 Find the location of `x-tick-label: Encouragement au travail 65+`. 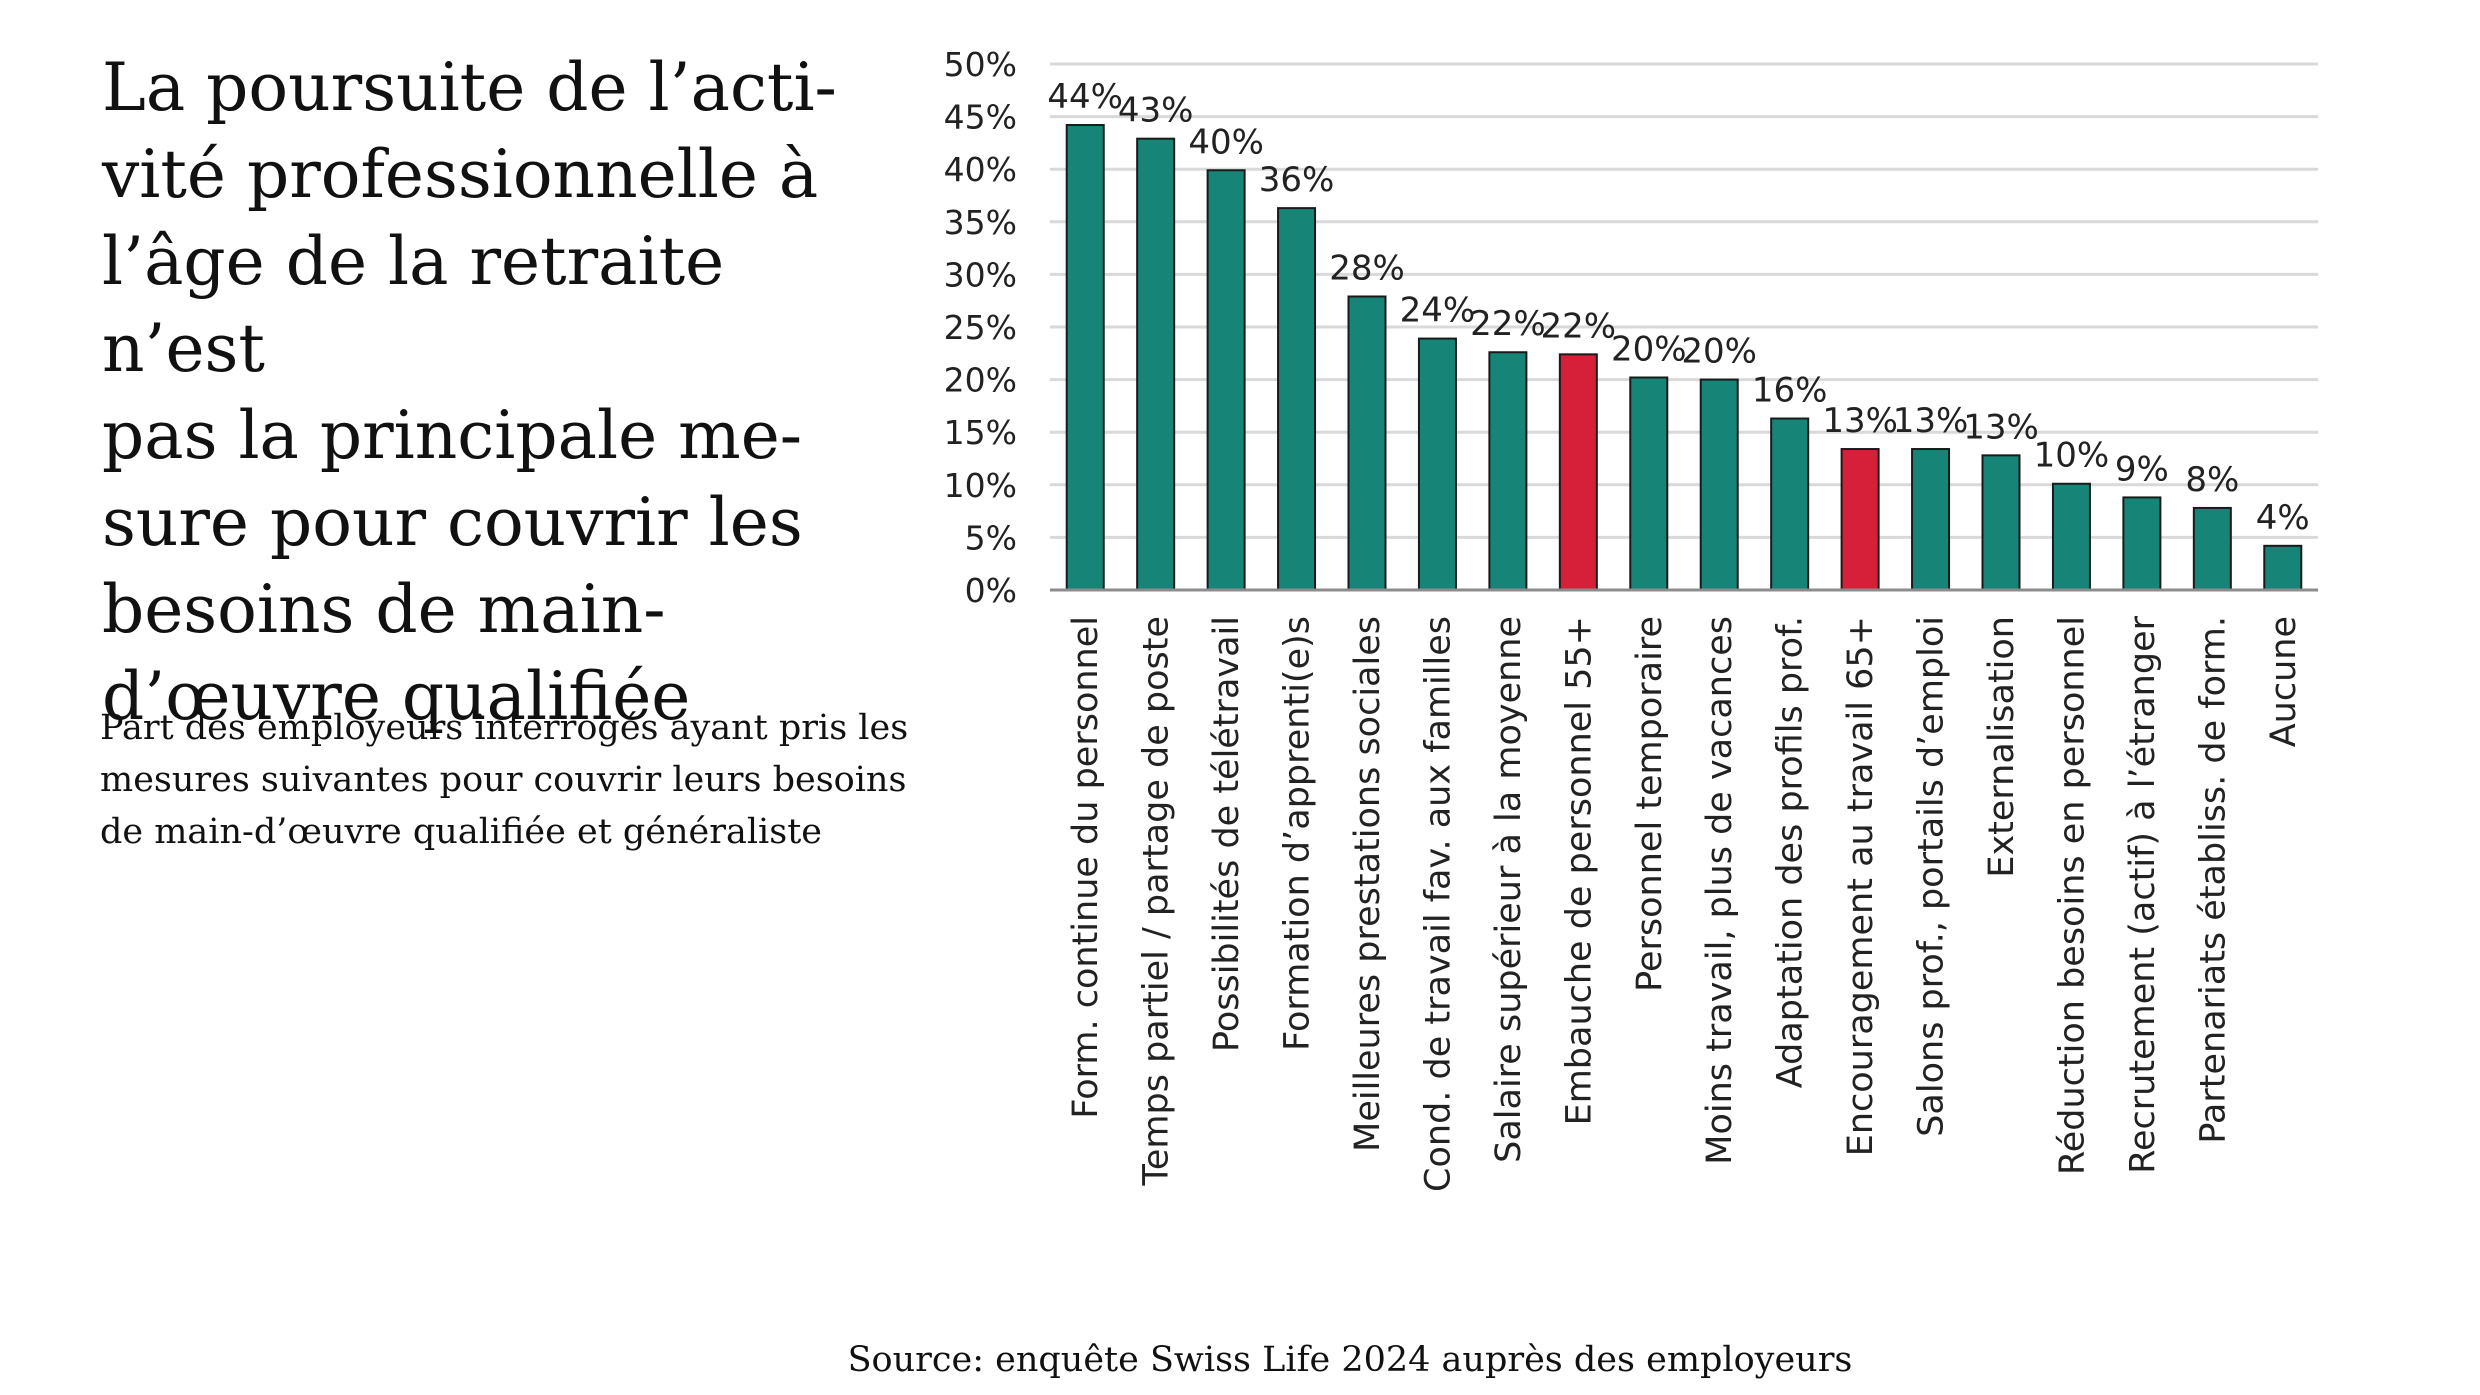

x-tick-label: Encouragement au travail 65+ is located at coordinates (1861, 886).